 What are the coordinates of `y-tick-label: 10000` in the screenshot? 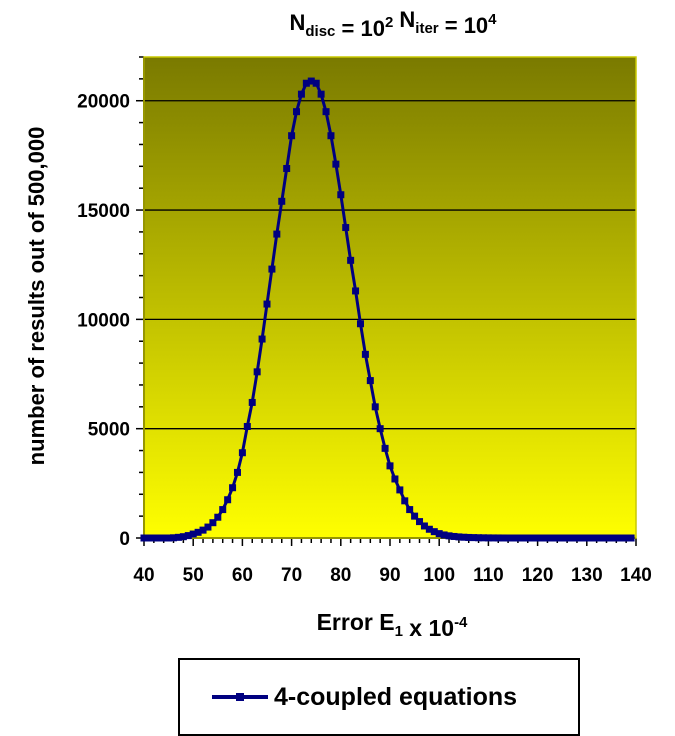 It's located at (103, 320).